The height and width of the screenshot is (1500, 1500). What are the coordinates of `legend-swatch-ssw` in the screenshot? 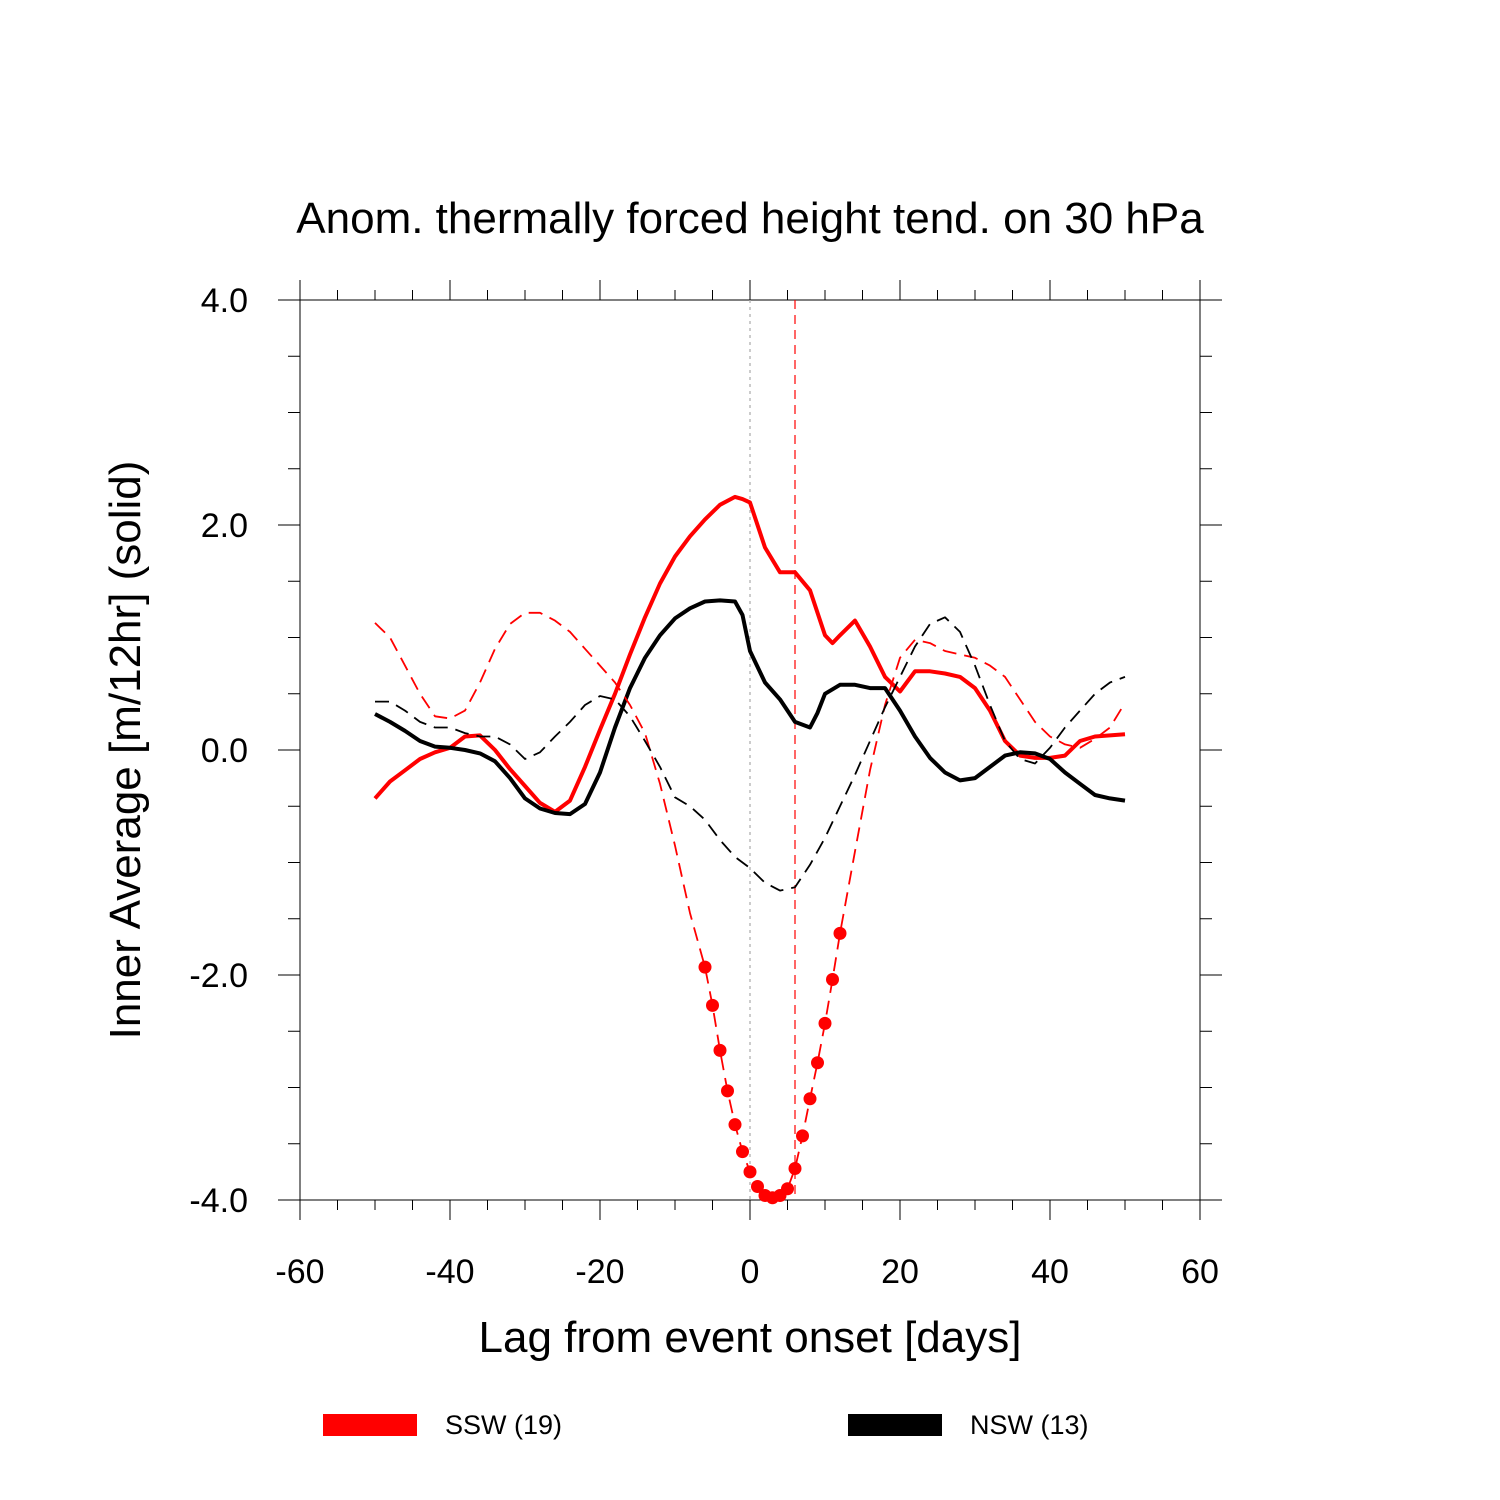 It's located at (370, 1425).